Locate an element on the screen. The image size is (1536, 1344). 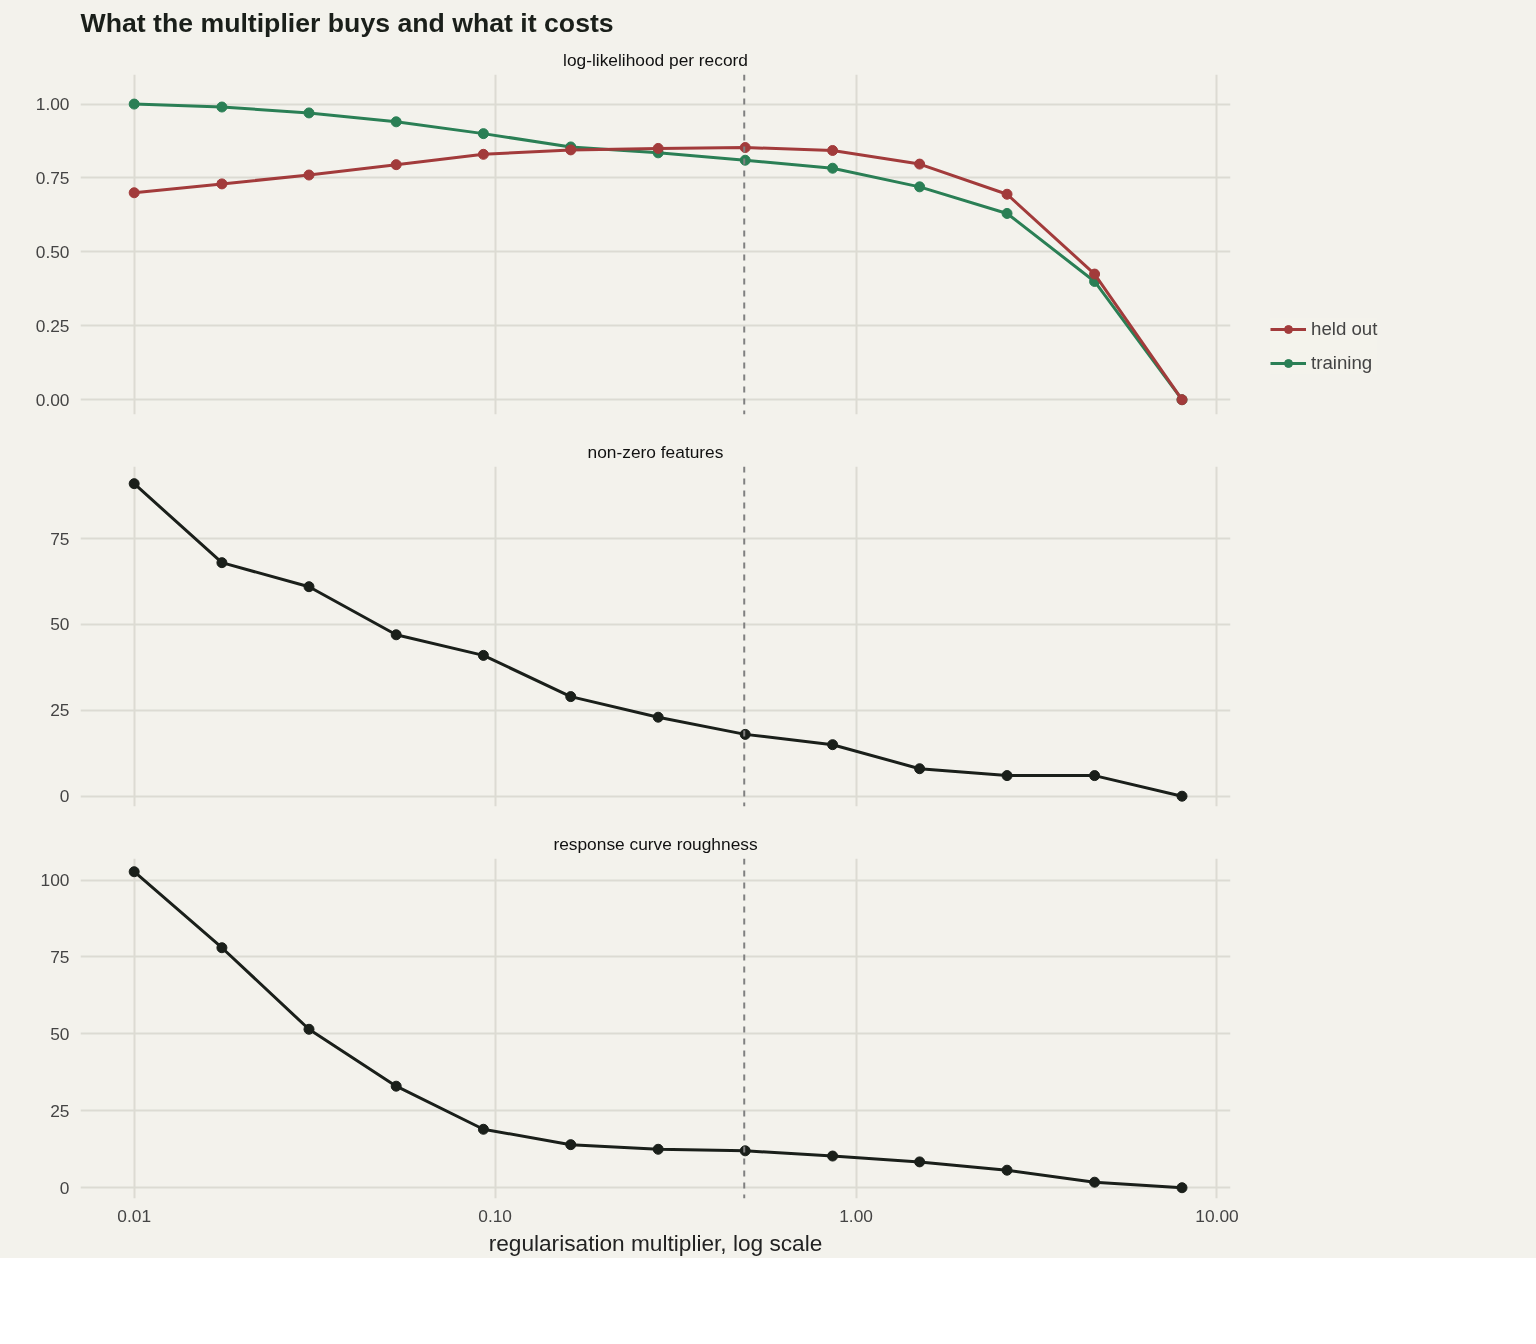
chart-title: What the multiplier buys and what it costs is located at coordinates (347, 22).